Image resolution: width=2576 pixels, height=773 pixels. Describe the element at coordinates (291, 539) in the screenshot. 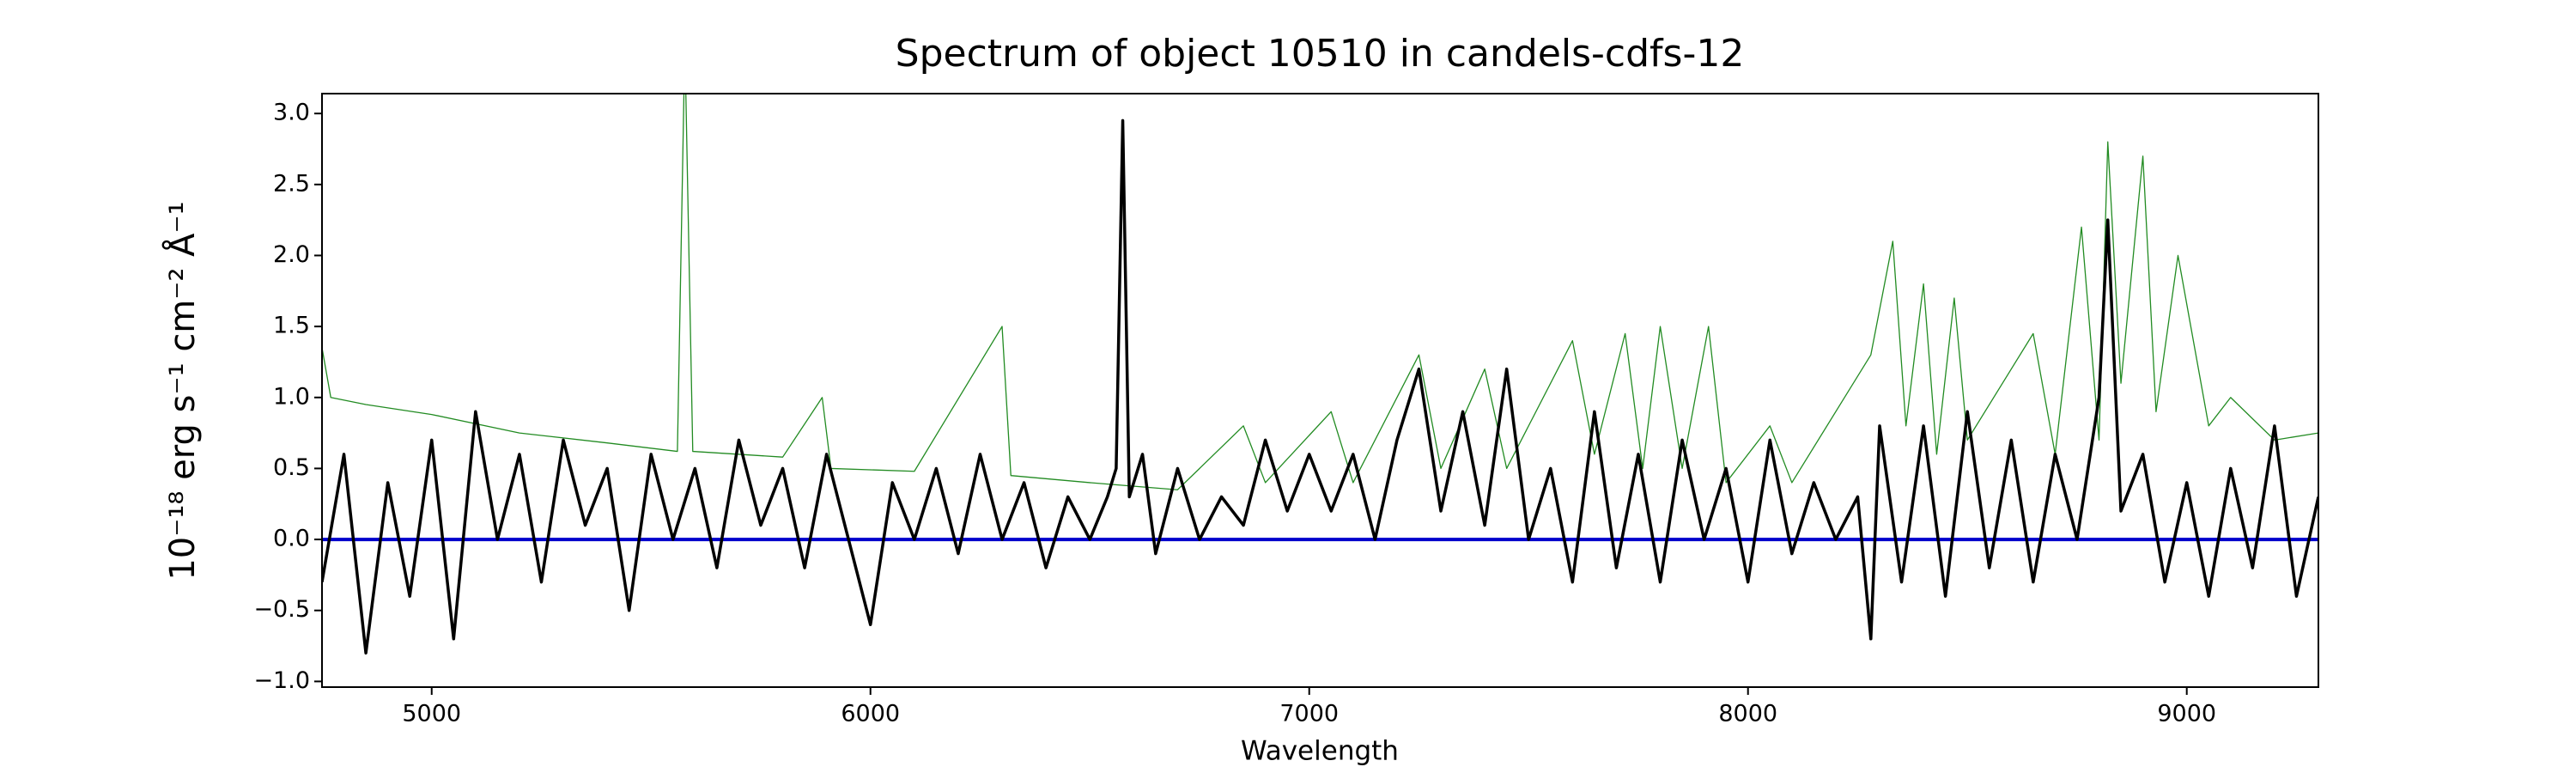

I see `y-tick-label: 0.0` at that location.